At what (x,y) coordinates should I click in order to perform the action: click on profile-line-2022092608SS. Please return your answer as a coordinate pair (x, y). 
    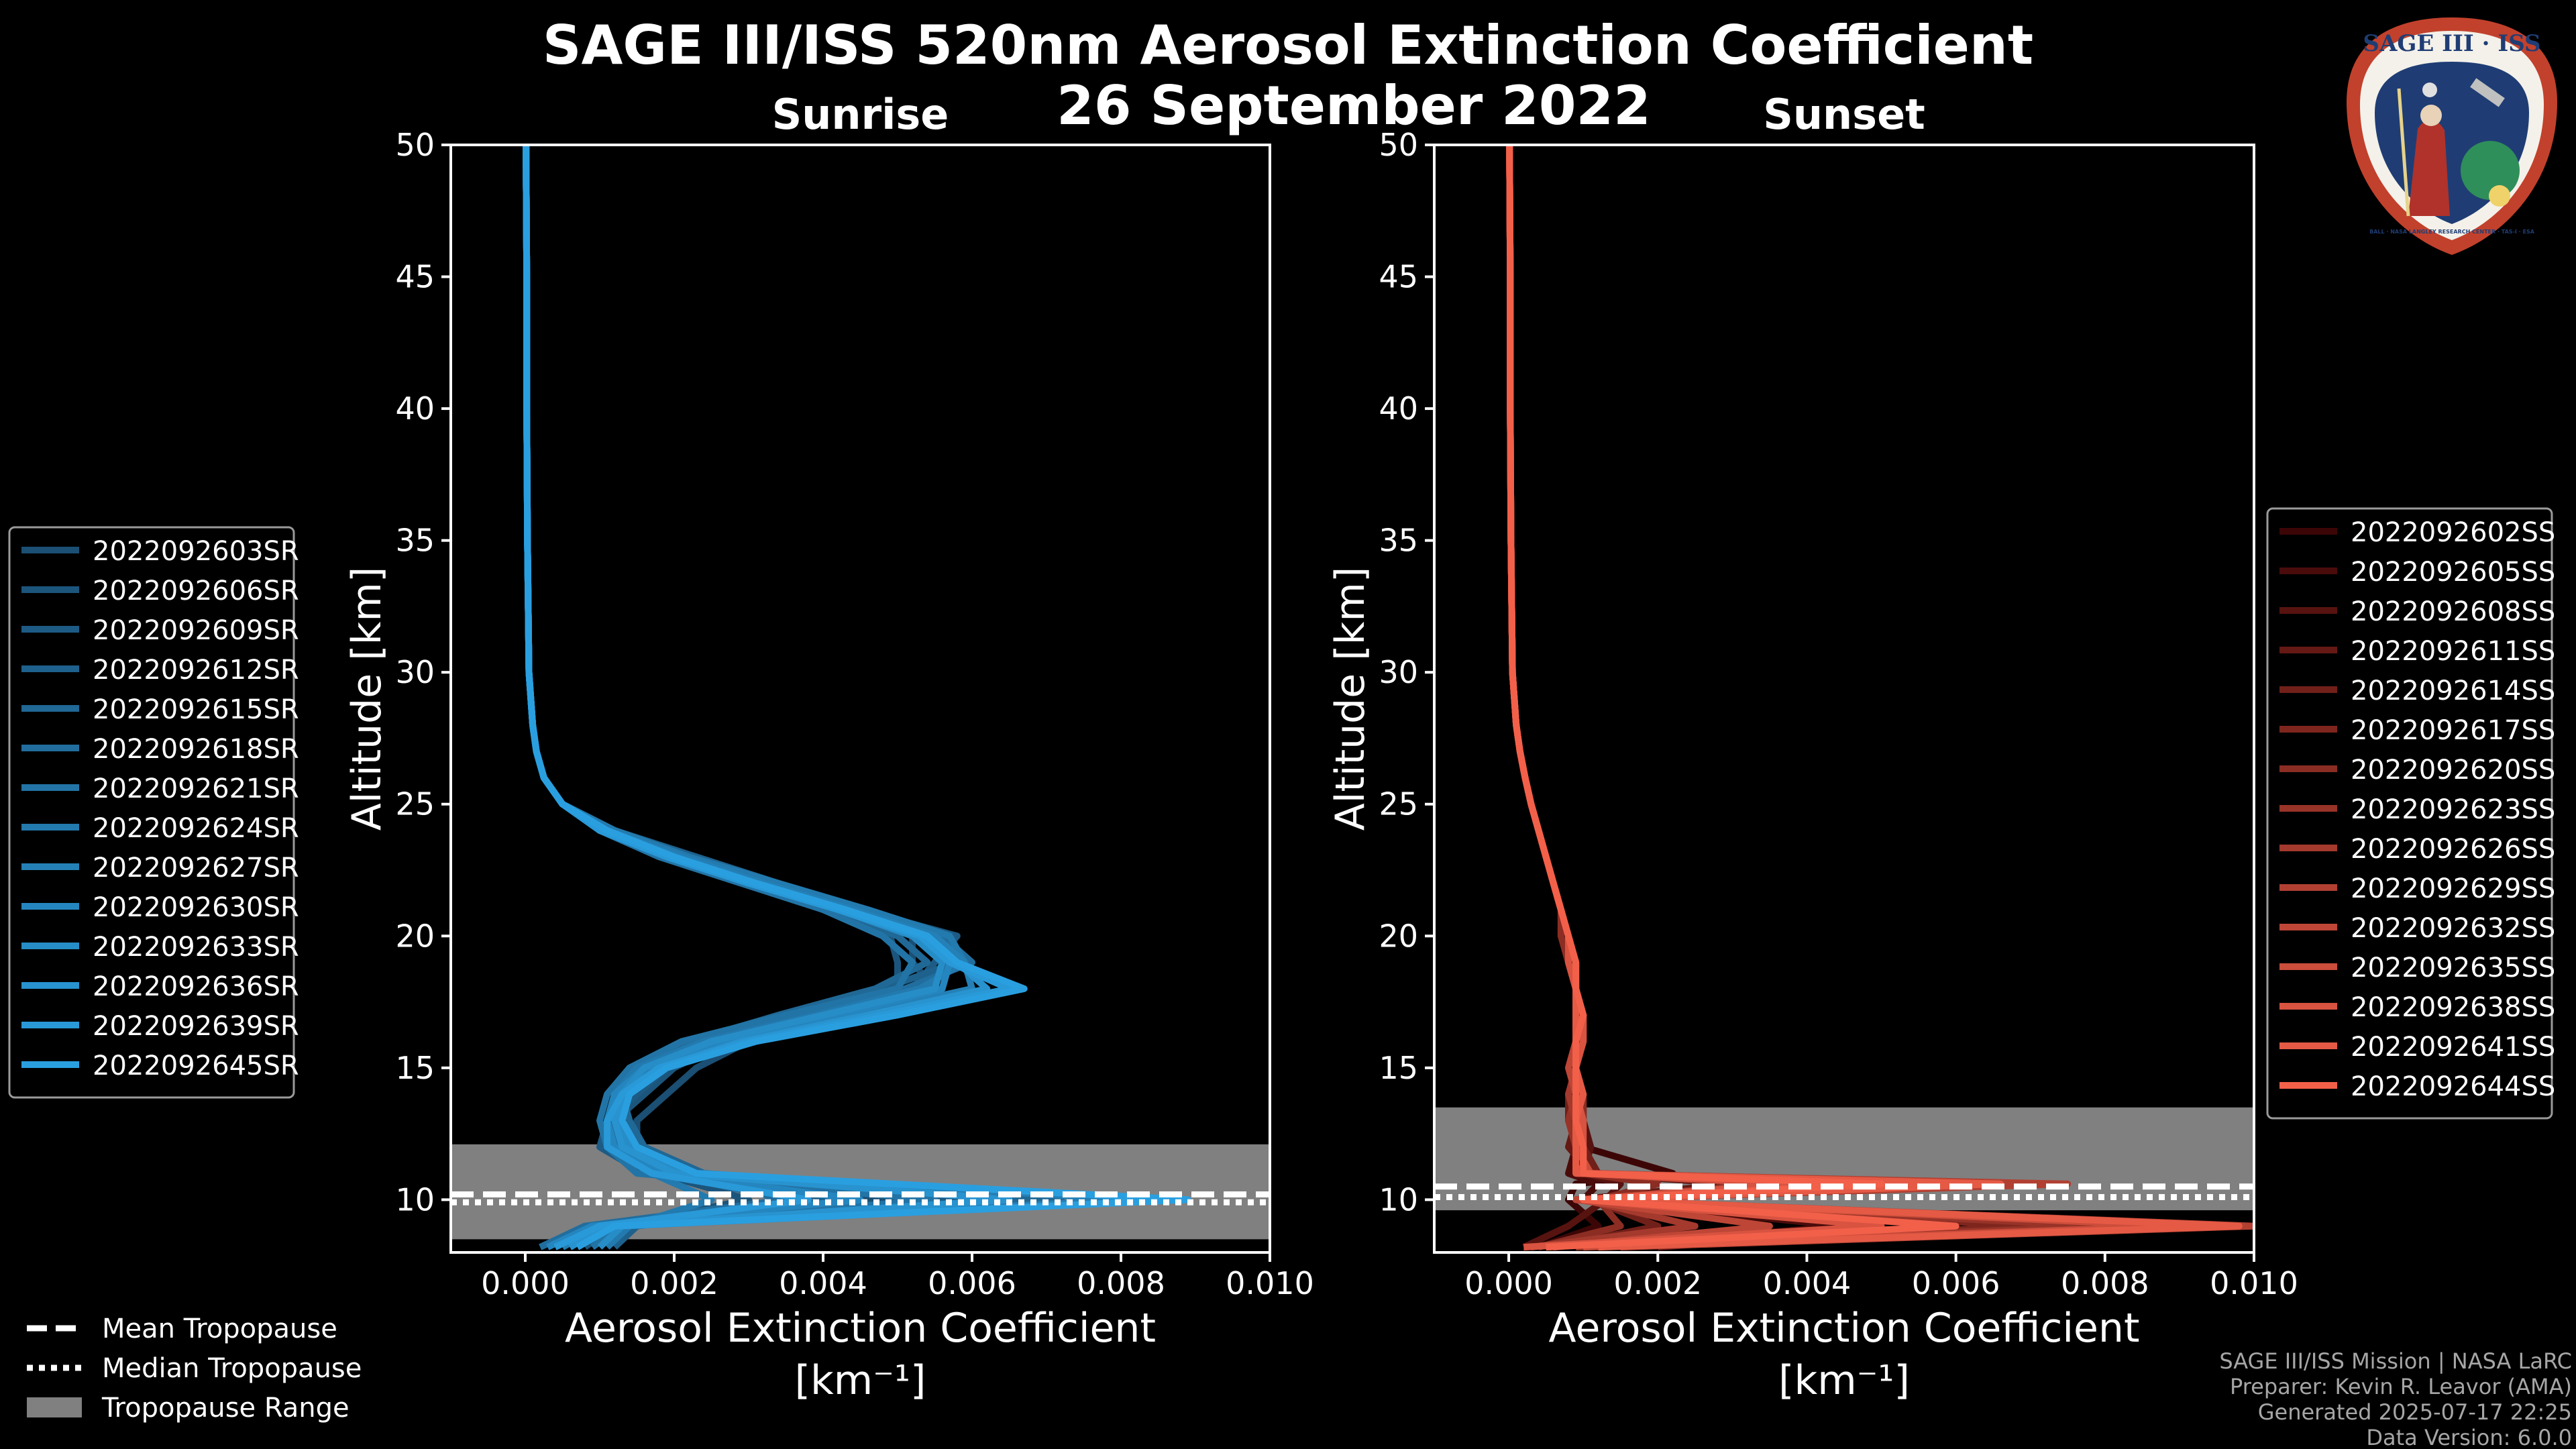
    Looking at the image, I should click on (1565, 697).